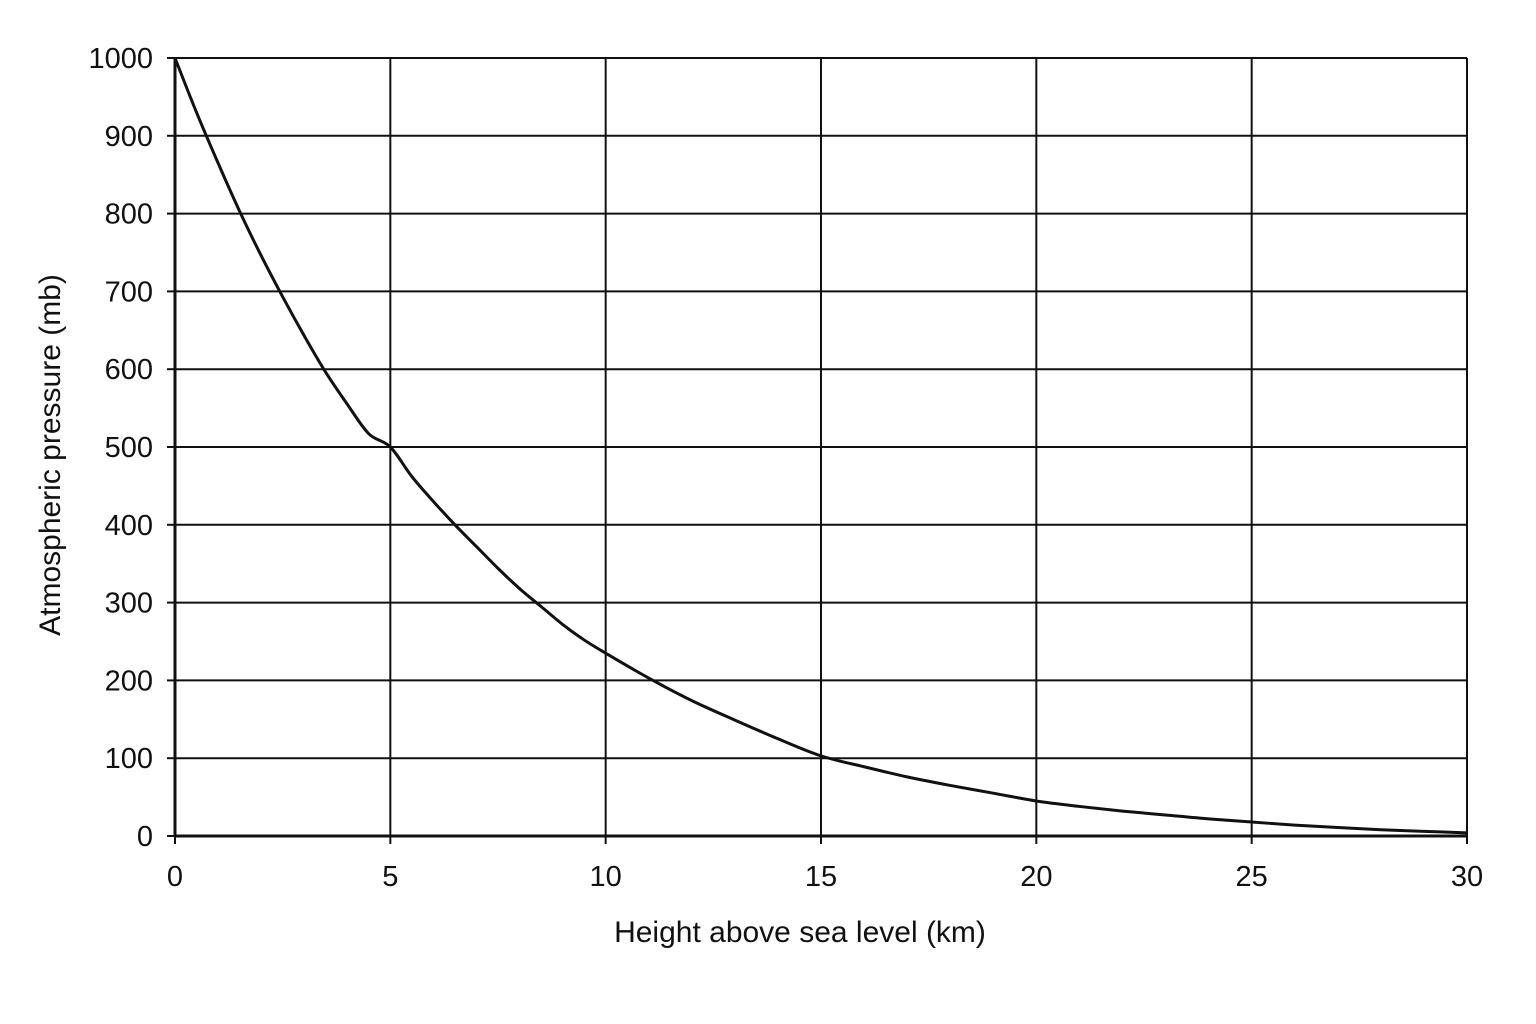  I want to click on y-tick-label-0: 0, so click(145, 837).